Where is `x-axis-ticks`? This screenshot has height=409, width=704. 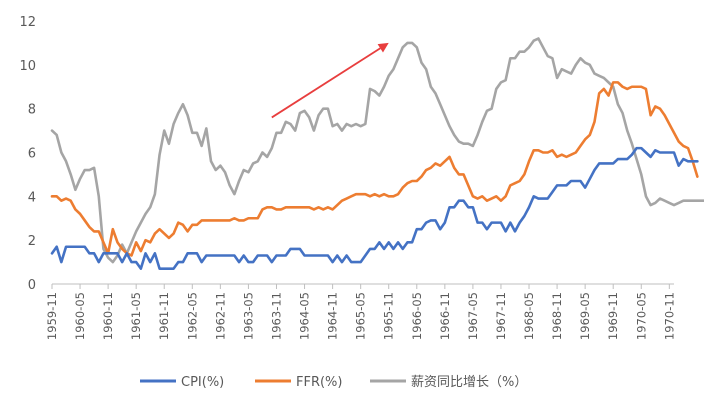 x-axis-ticks is located at coordinates (360, 286).